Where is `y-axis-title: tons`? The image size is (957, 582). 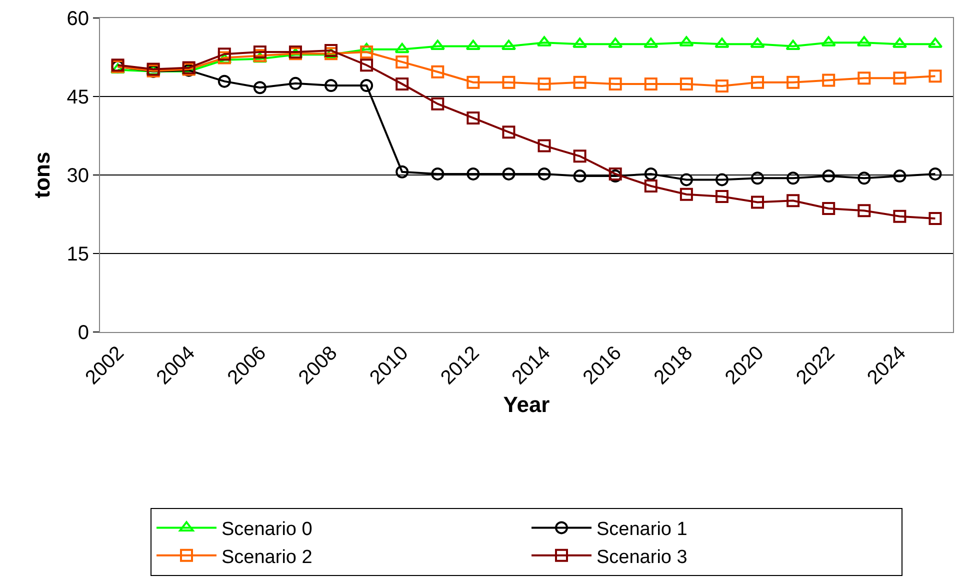
y-axis-title: tons is located at coordinates (42, 175).